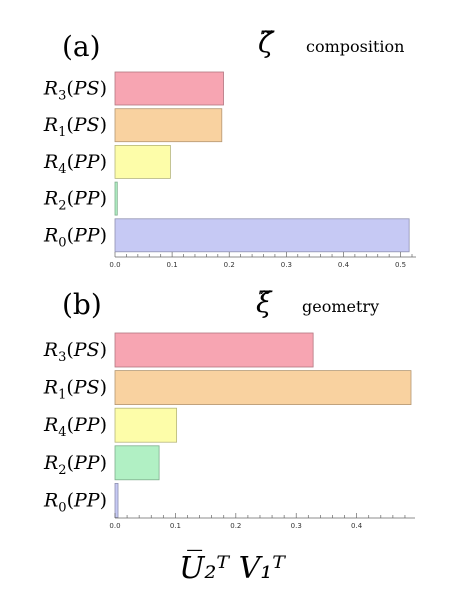 The image size is (460, 605). Describe the element at coordinates (81, 46) in the screenshot. I see `panel-a-label: (a)` at that location.